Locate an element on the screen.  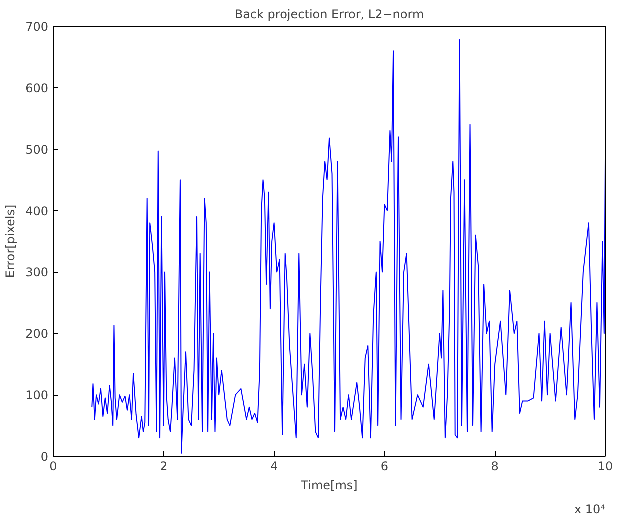
y-tick-label: 200 is located at coordinates (37, 334).